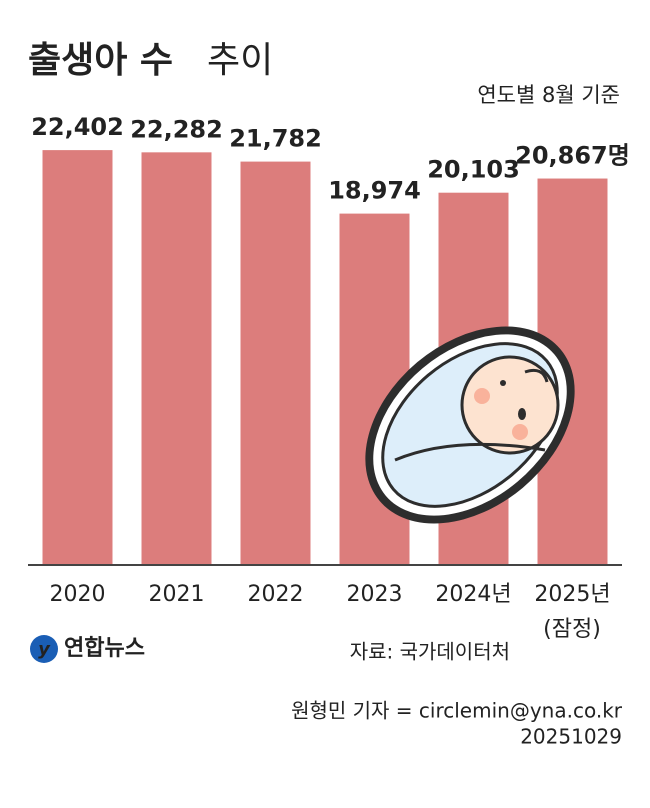 Image resolution: width=650 pixels, height=808 pixels. What do you see at coordinates (176, 129) in the screenshot?
I see `value-label: 22,282` at bounding box center [176, 129].